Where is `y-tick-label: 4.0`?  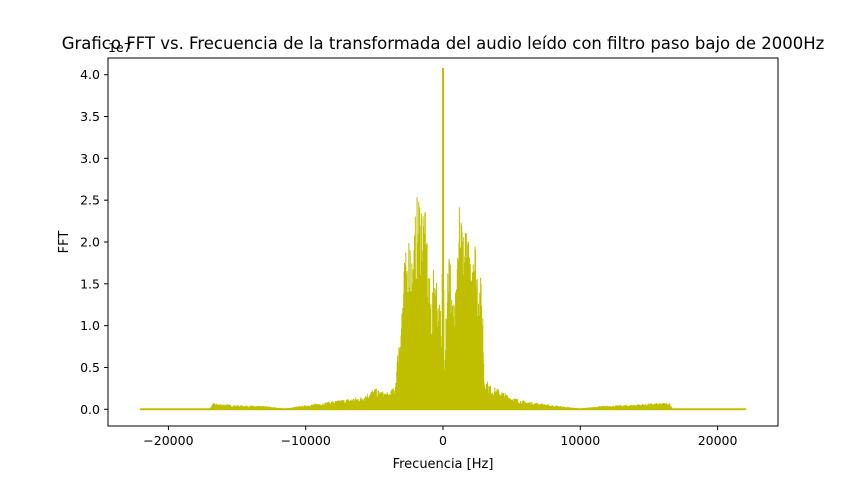 y-tick-label: 4.0 is located at coordinates (90, 74).